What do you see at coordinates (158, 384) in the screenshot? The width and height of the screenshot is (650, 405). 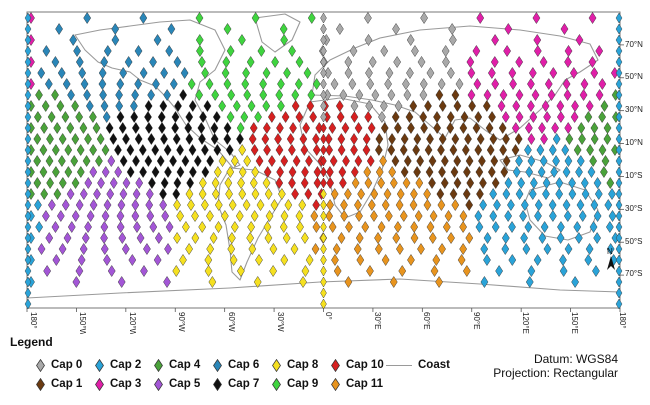 I see `diamond-icon` at bounding box center [158, 384].